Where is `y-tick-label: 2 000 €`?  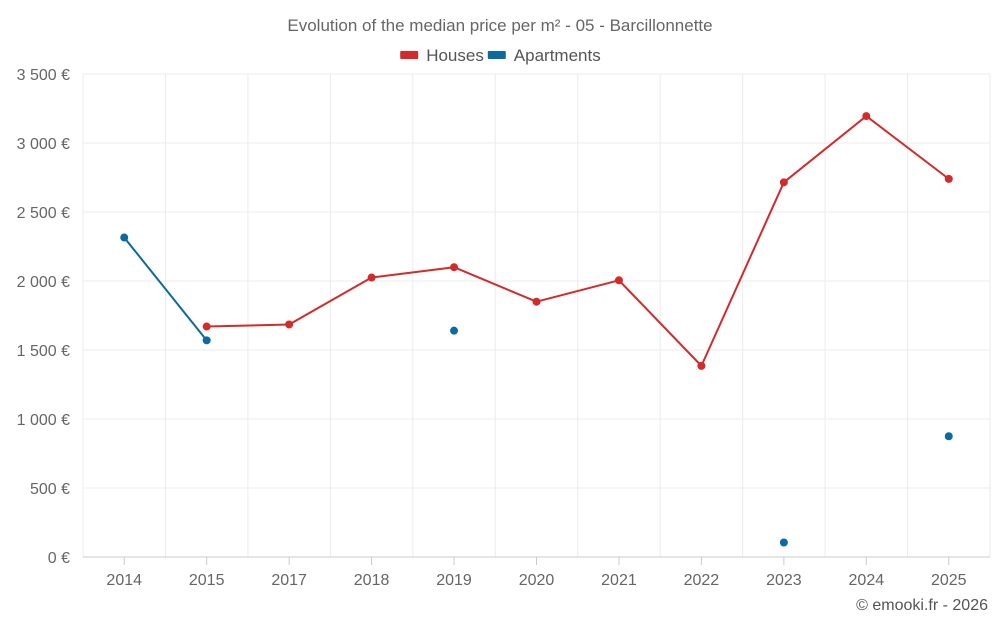
y-tick-label: 2 000 € is located at coordinates (43, 282).